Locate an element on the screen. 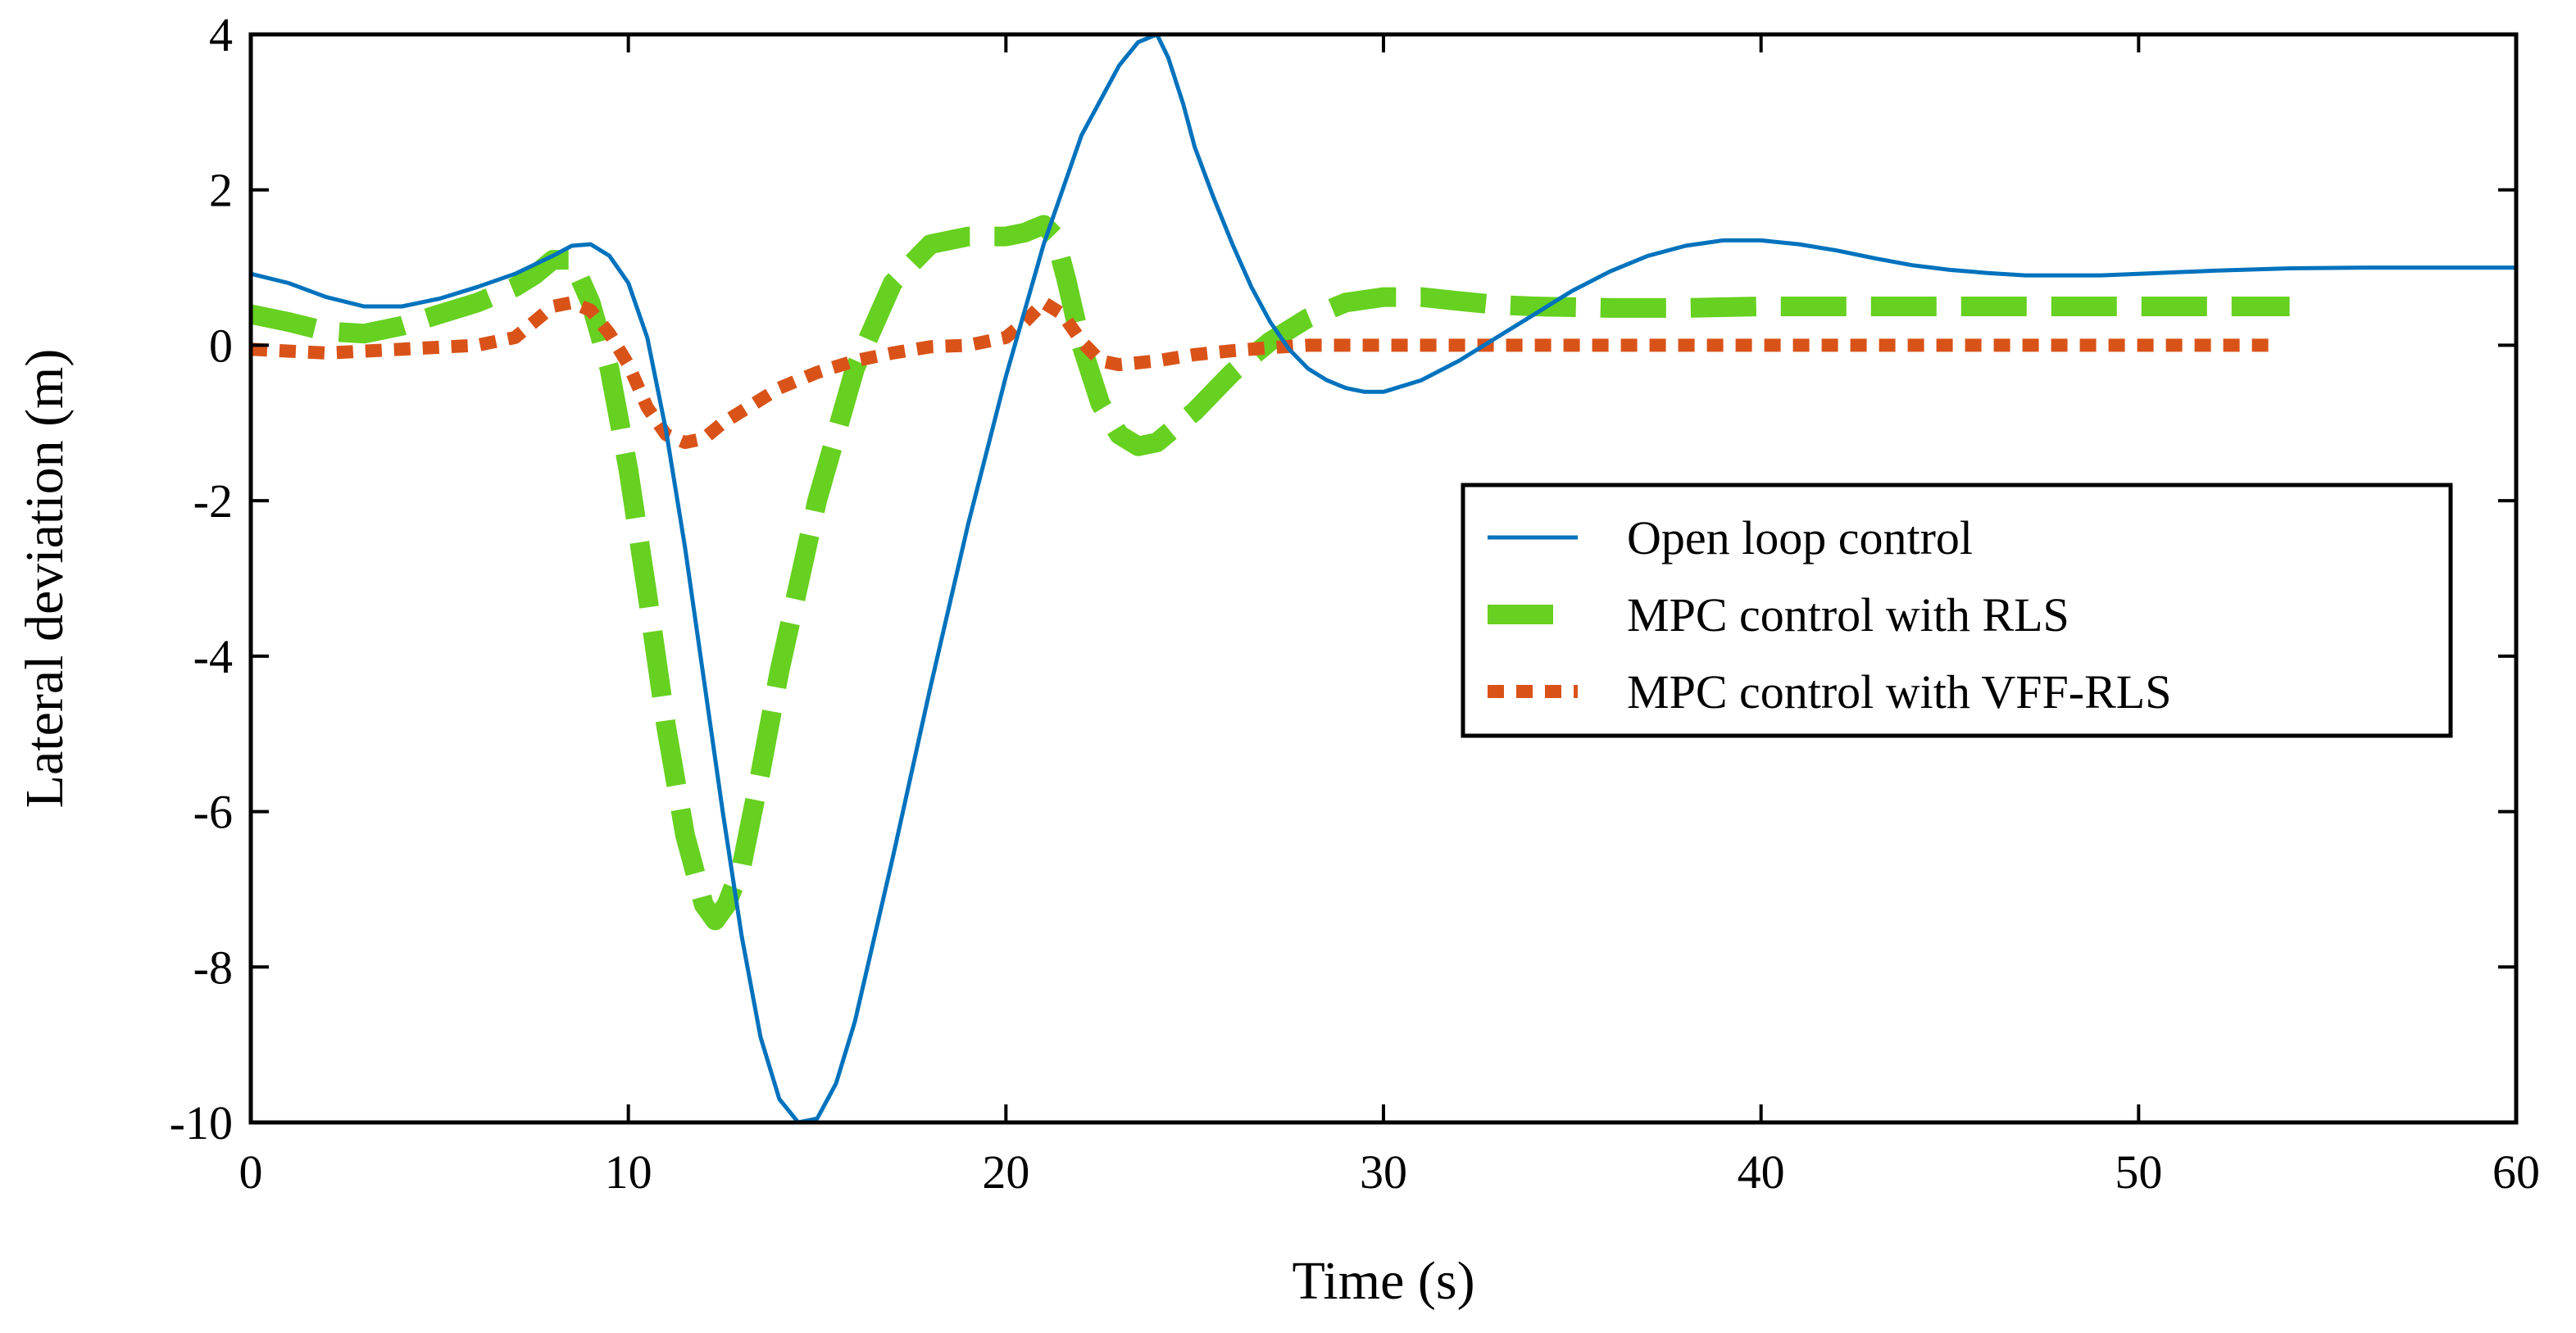 This screenshot has height=1333, width=2576. y-axis-label: Lateral deviation (m) is located at coordinates (45, 579).